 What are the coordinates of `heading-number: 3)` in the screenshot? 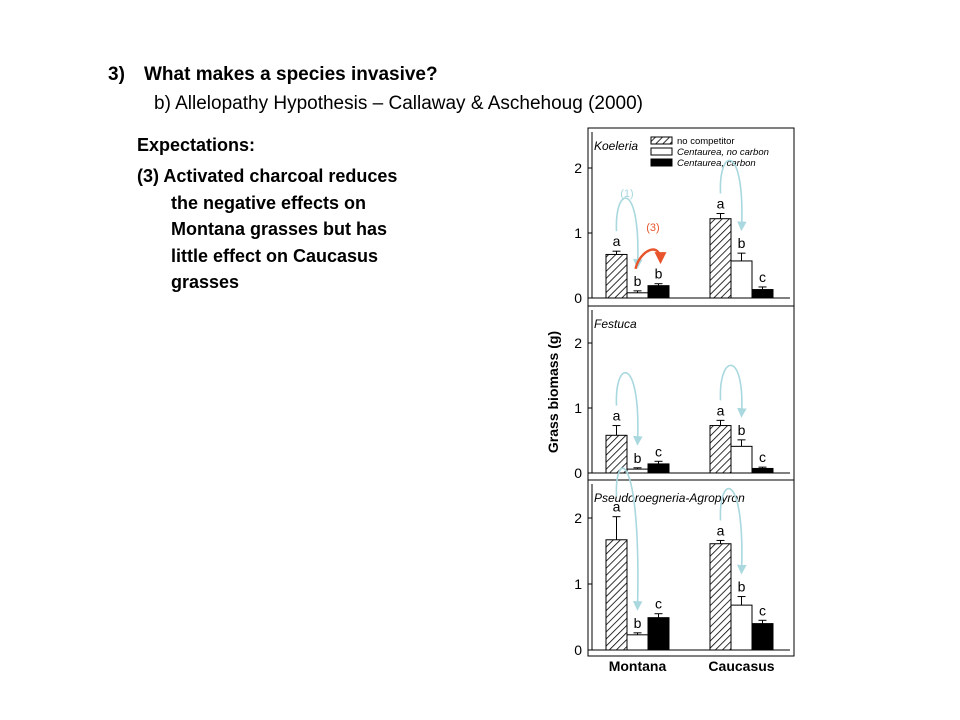 It's located at (116, 74).